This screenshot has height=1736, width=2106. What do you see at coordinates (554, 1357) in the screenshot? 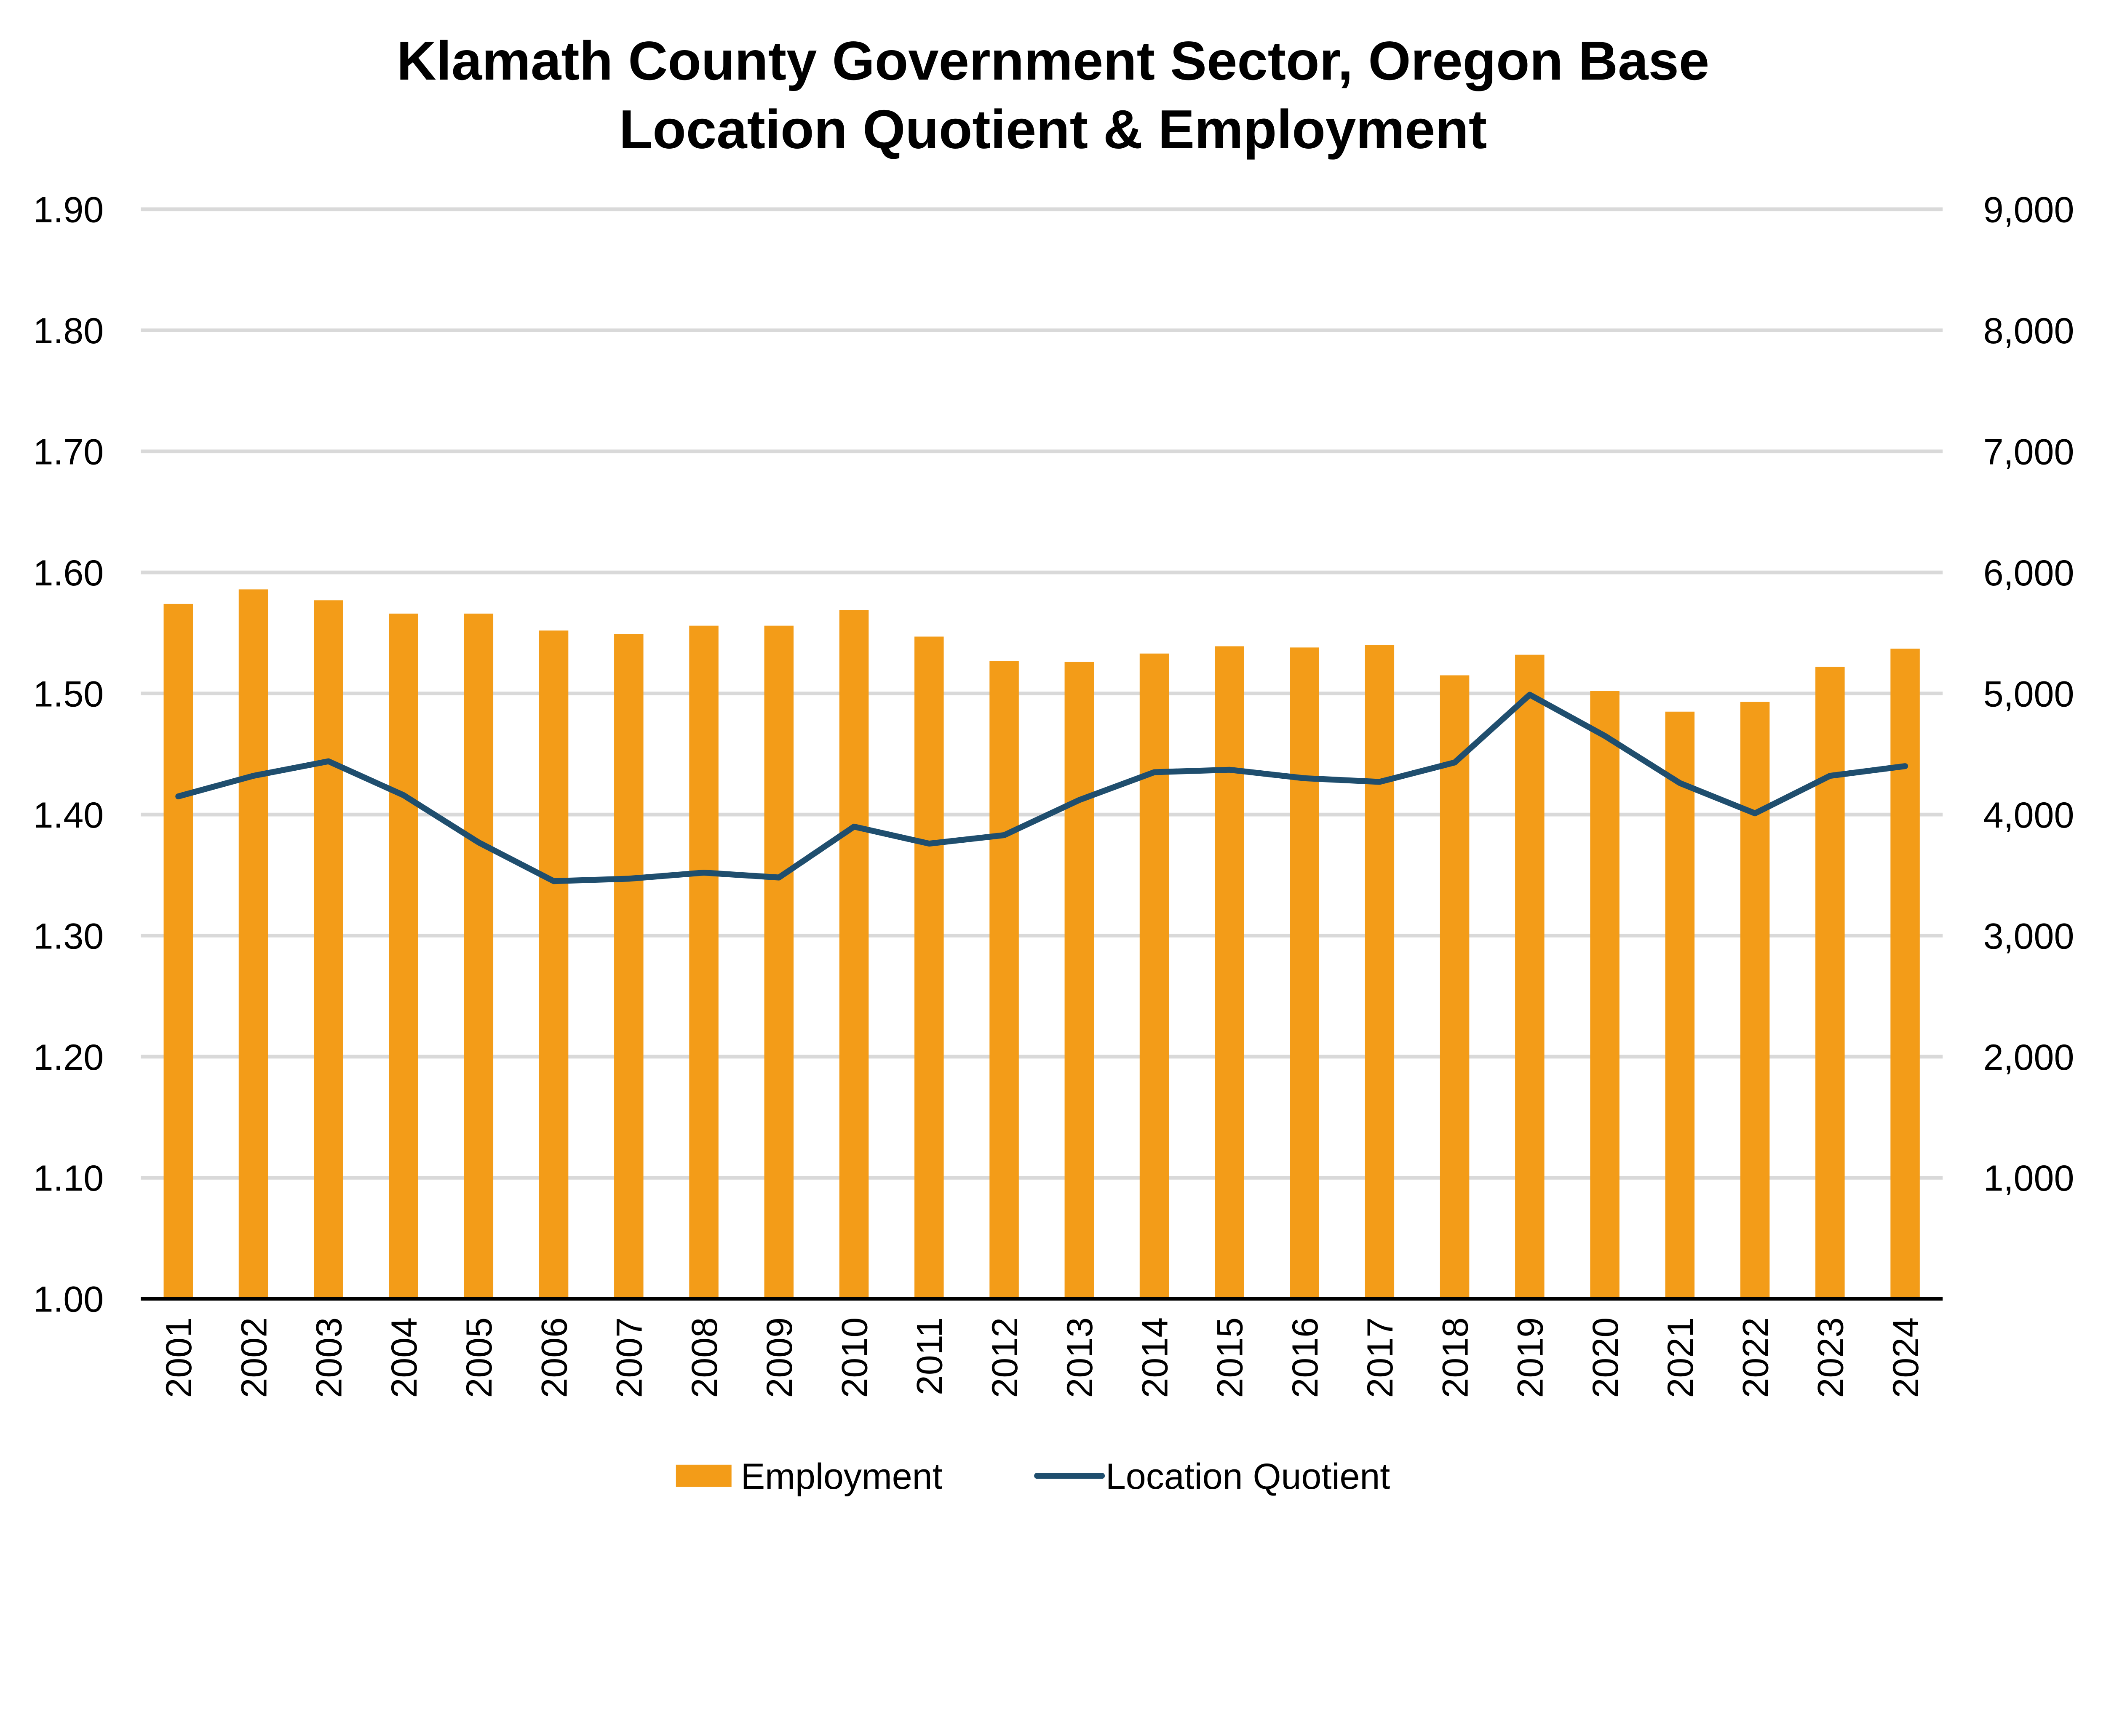
I see `x-axis-tick-label: 2006` at bounding box center [554, 1357].